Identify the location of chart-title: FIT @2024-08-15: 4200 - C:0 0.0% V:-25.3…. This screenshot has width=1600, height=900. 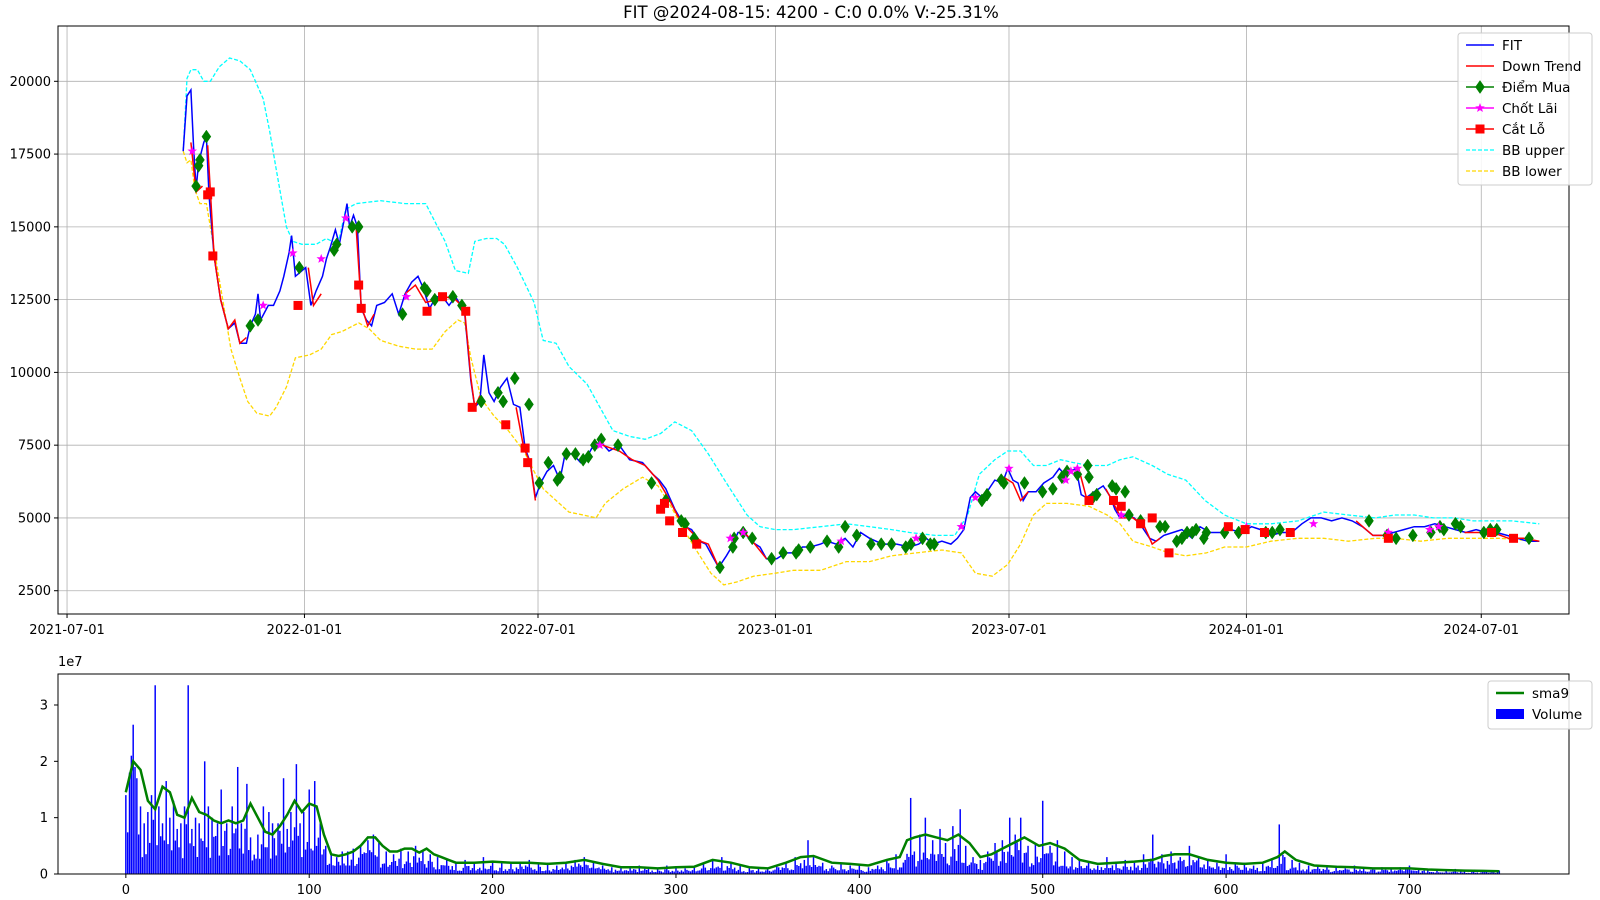
(811, 12).